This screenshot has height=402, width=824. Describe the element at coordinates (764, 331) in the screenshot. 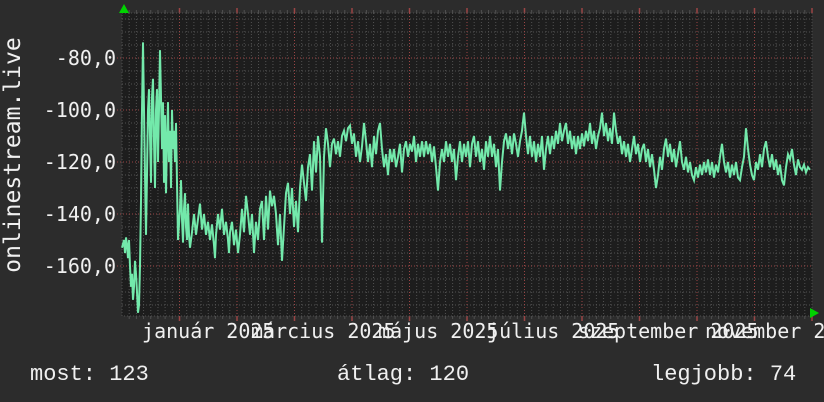

I see `x-axis-label: november 2025` at that location.